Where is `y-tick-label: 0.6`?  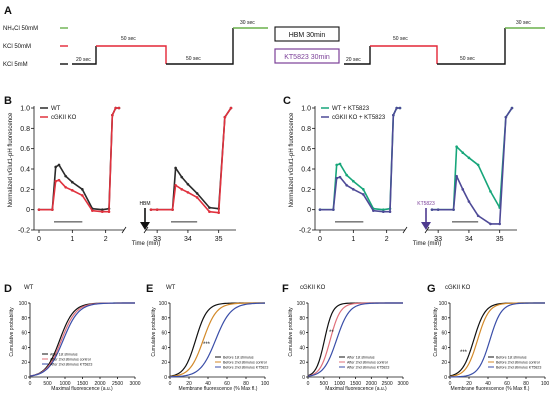 y-tick-label: 0.6 is located at coordinates (25, 149).